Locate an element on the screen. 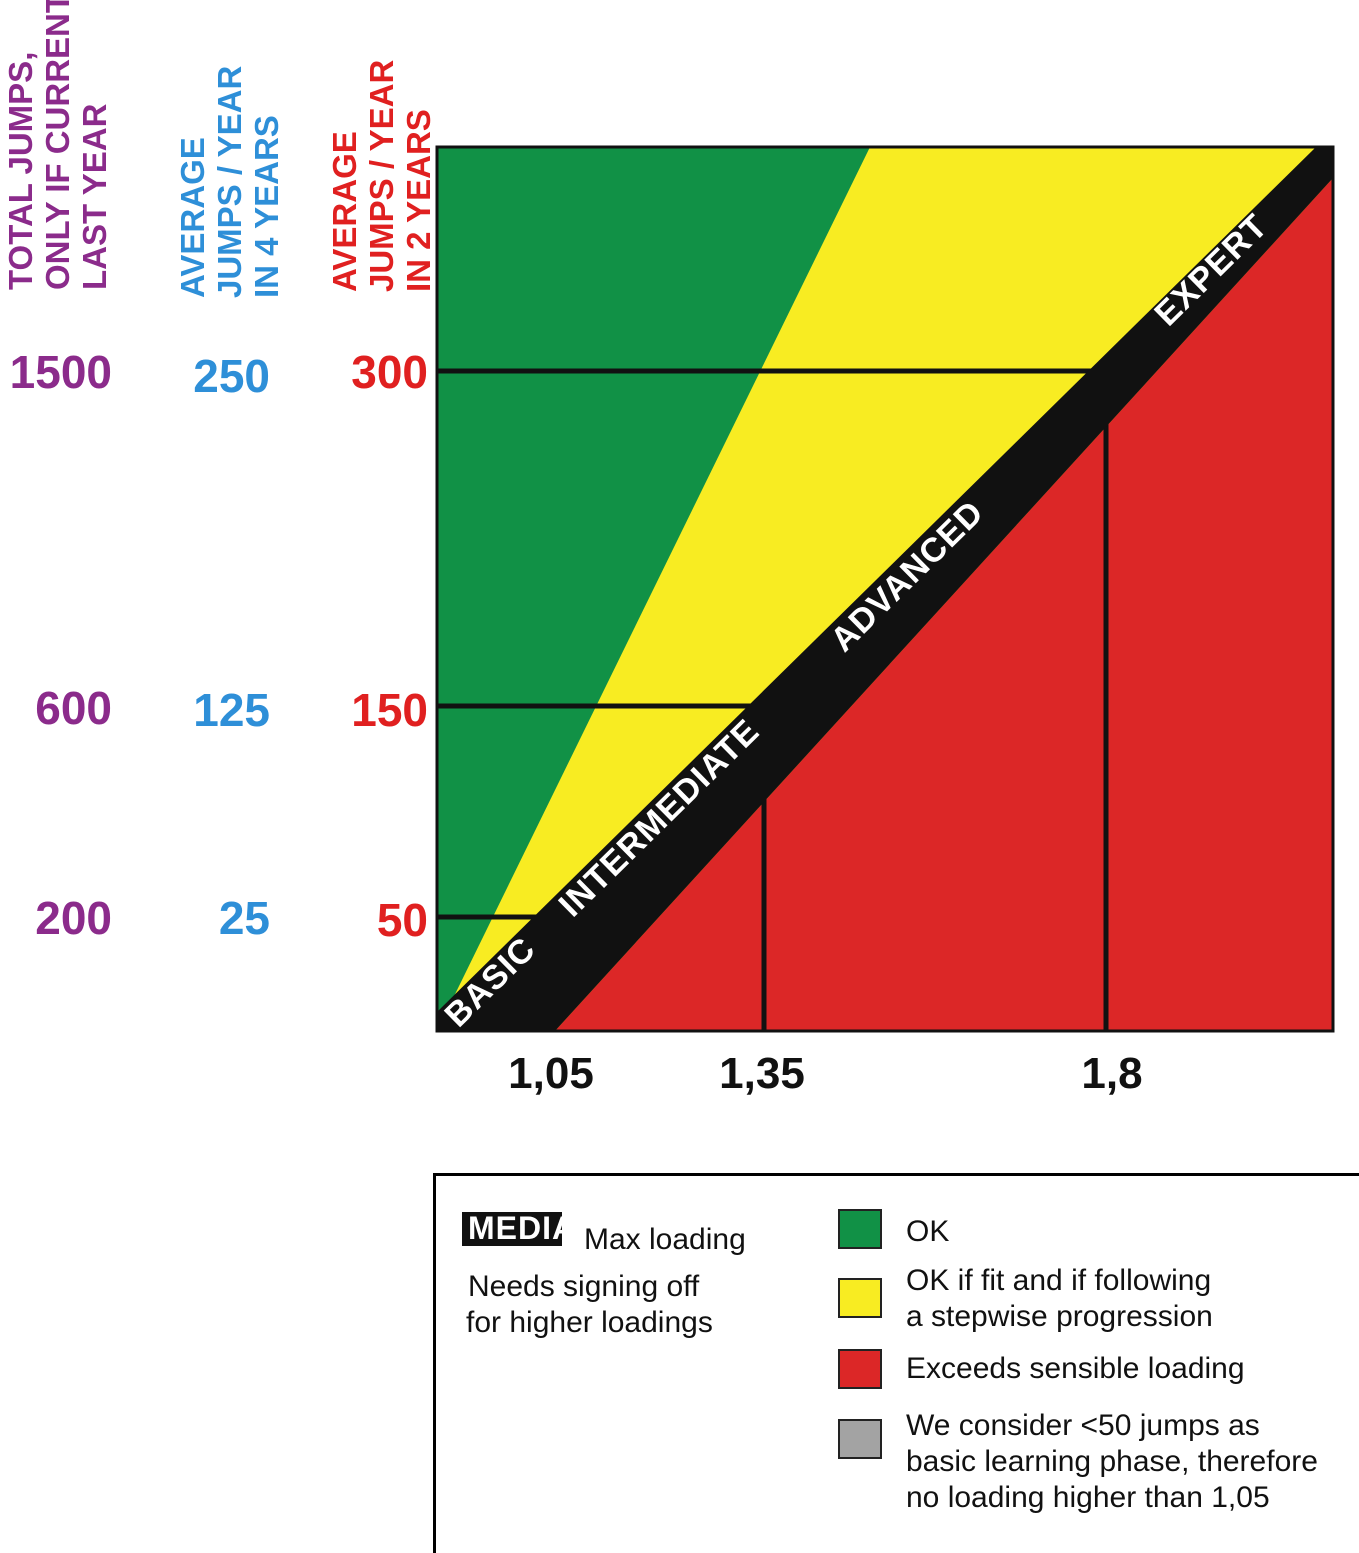  axis-title-total-line-2: ONLY IF CURRENT is located at coordinates (57, 145).